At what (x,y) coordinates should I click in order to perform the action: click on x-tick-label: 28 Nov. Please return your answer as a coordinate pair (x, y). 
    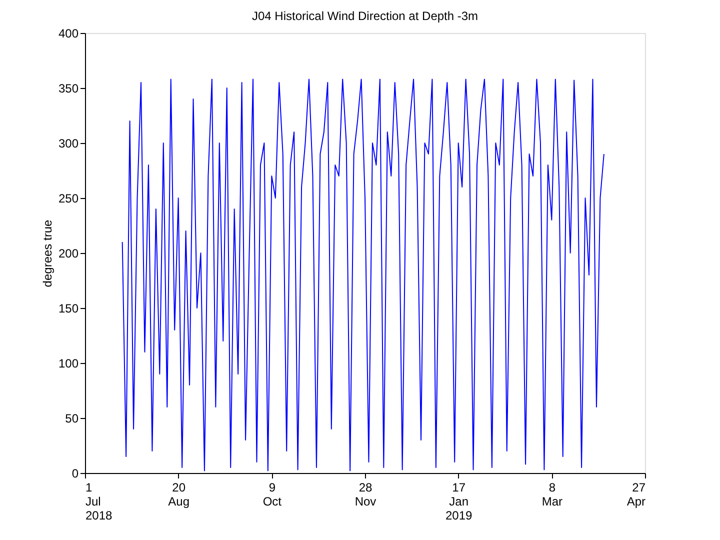
    Looking at the image, I should click on (365, 494).